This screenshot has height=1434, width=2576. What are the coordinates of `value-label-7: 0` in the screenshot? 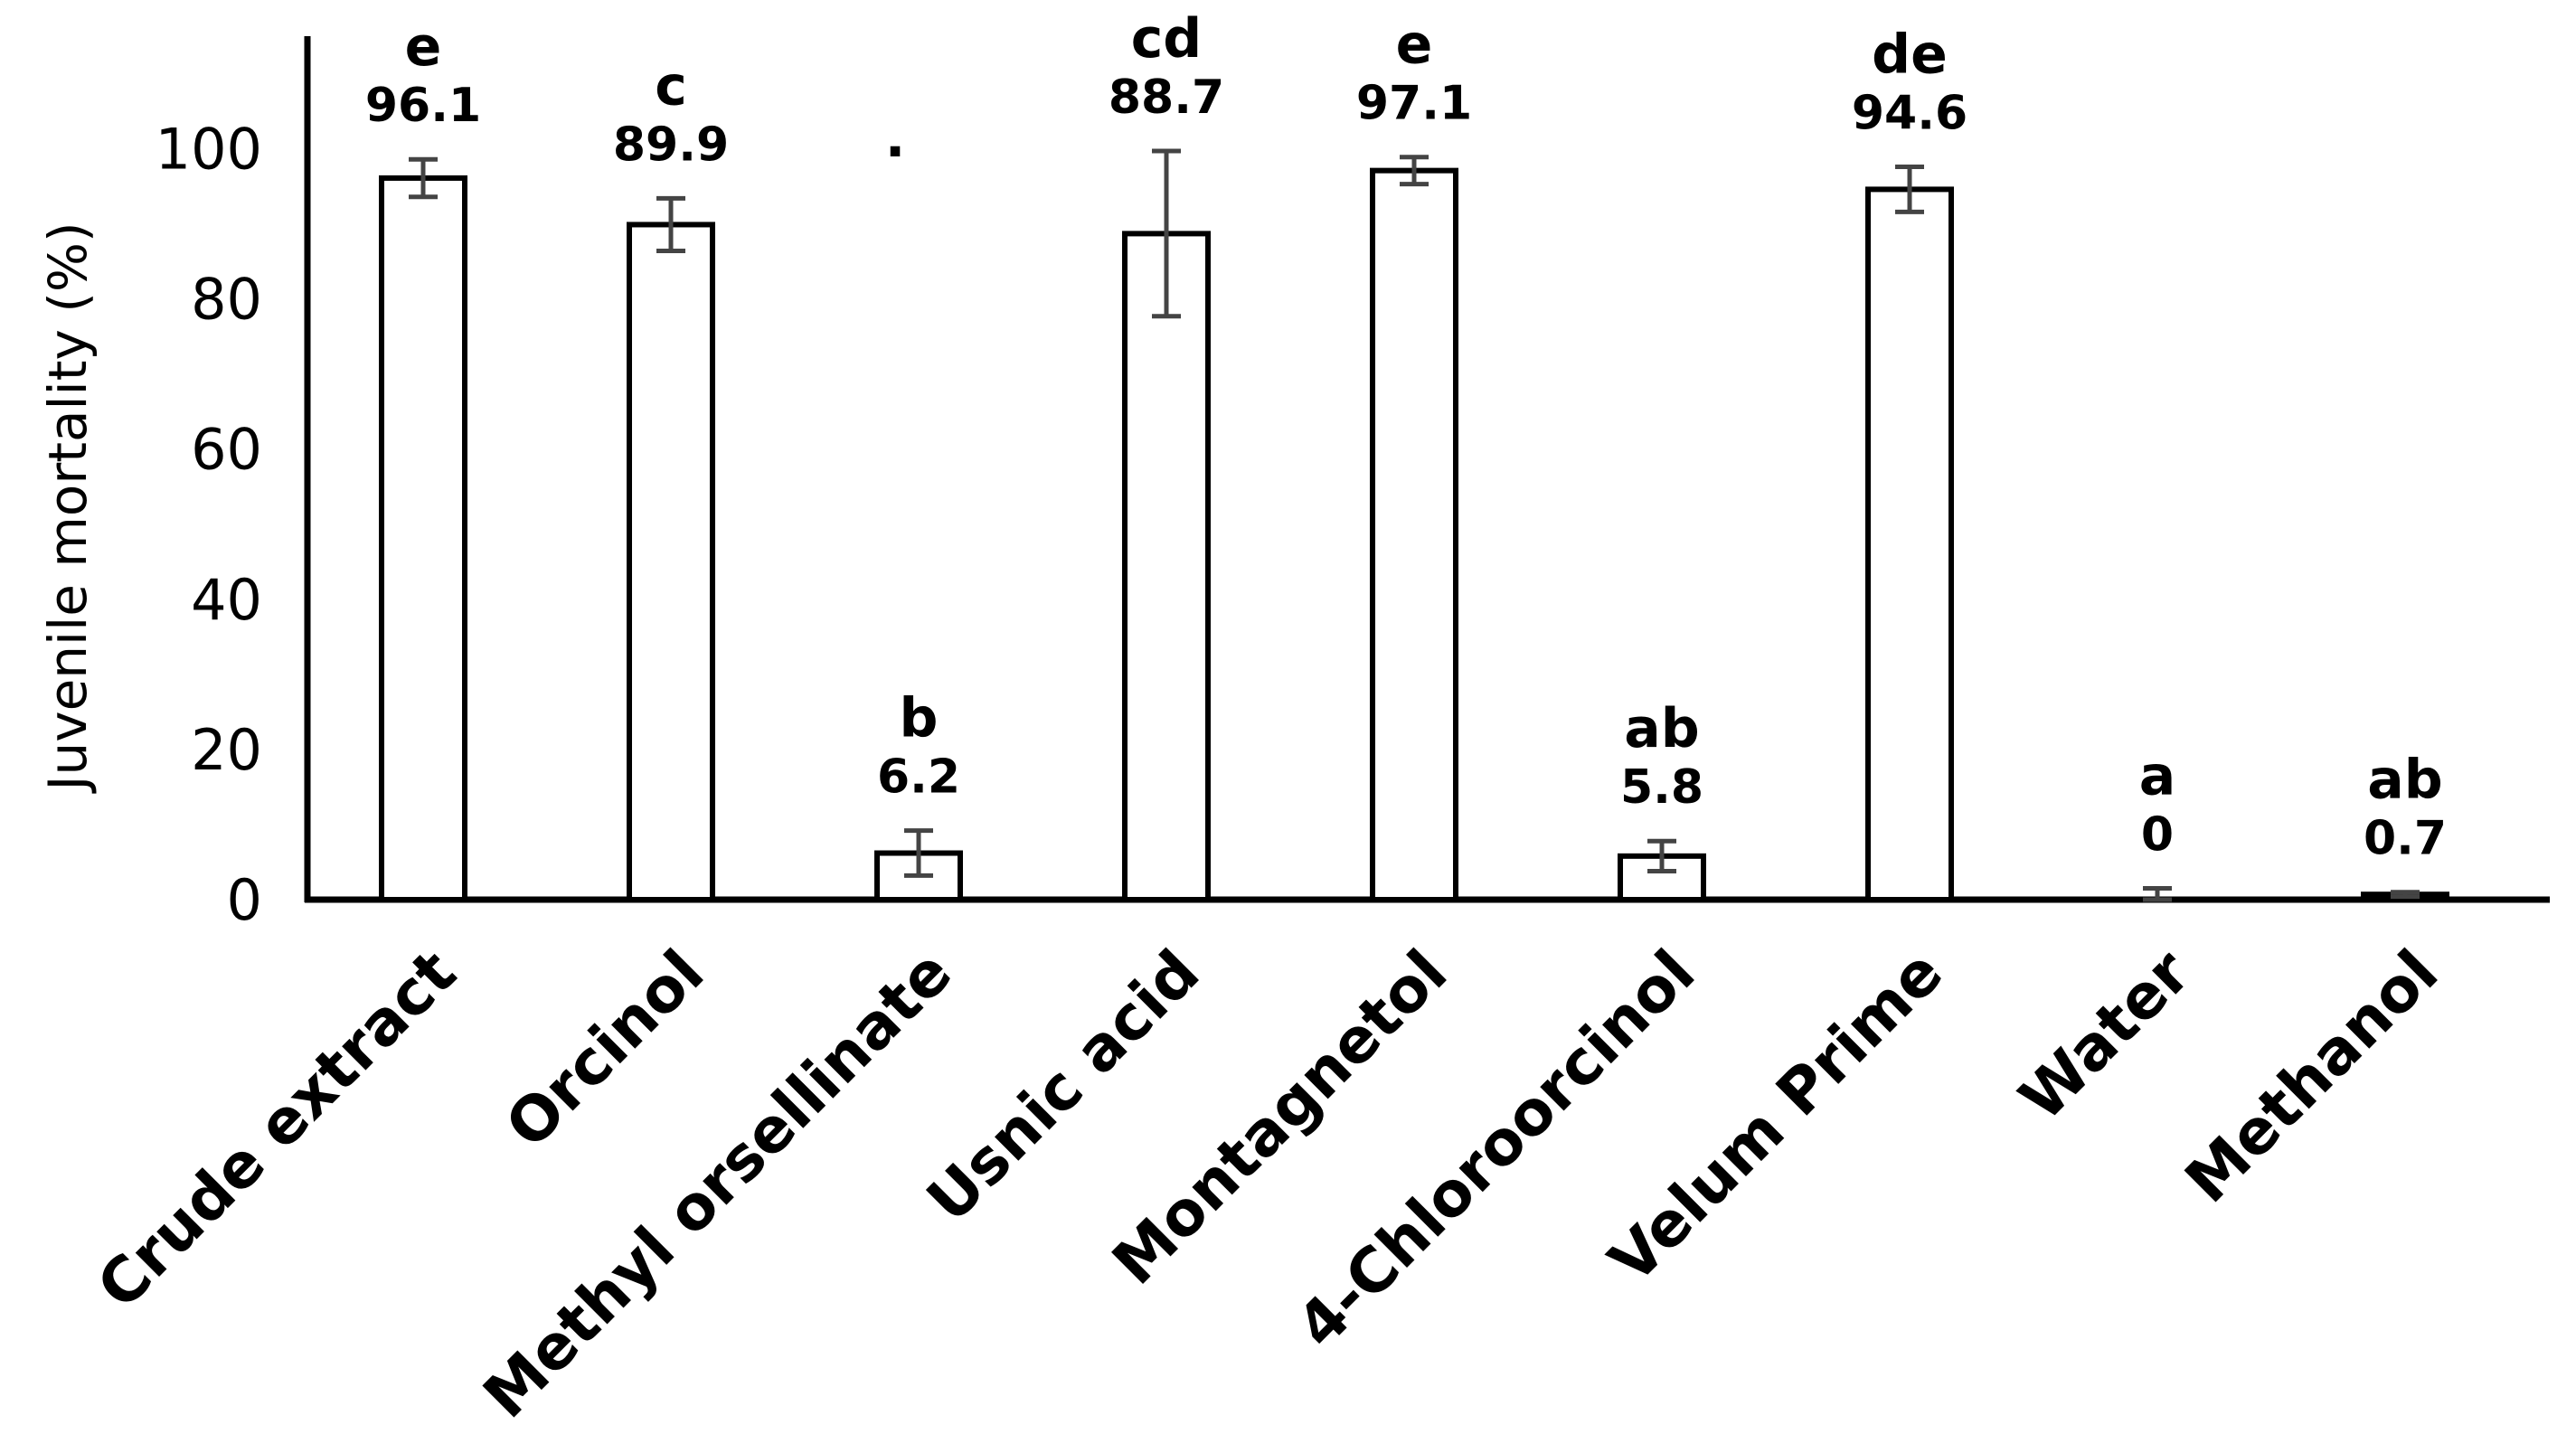 It's located at (2157, 835).